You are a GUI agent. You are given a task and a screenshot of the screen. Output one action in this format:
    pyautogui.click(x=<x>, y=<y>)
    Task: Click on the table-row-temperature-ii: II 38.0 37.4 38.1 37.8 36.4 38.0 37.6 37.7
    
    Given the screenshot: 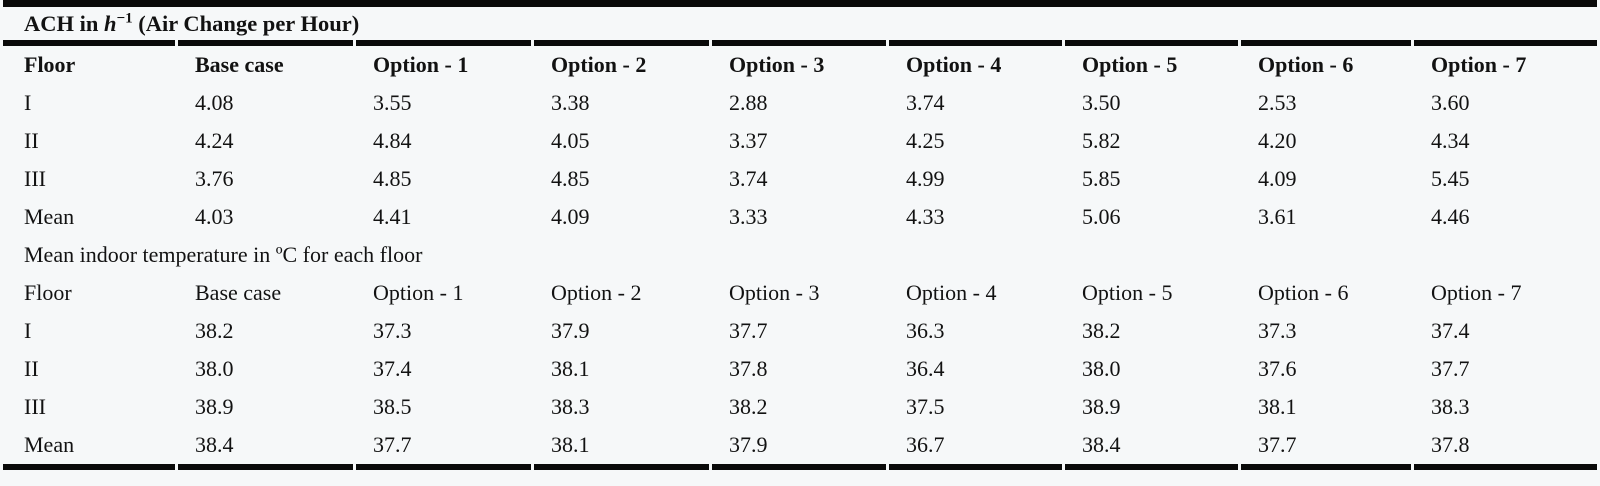 What is the action you would take?
    pyautogui.click(x=800, y=369)
    